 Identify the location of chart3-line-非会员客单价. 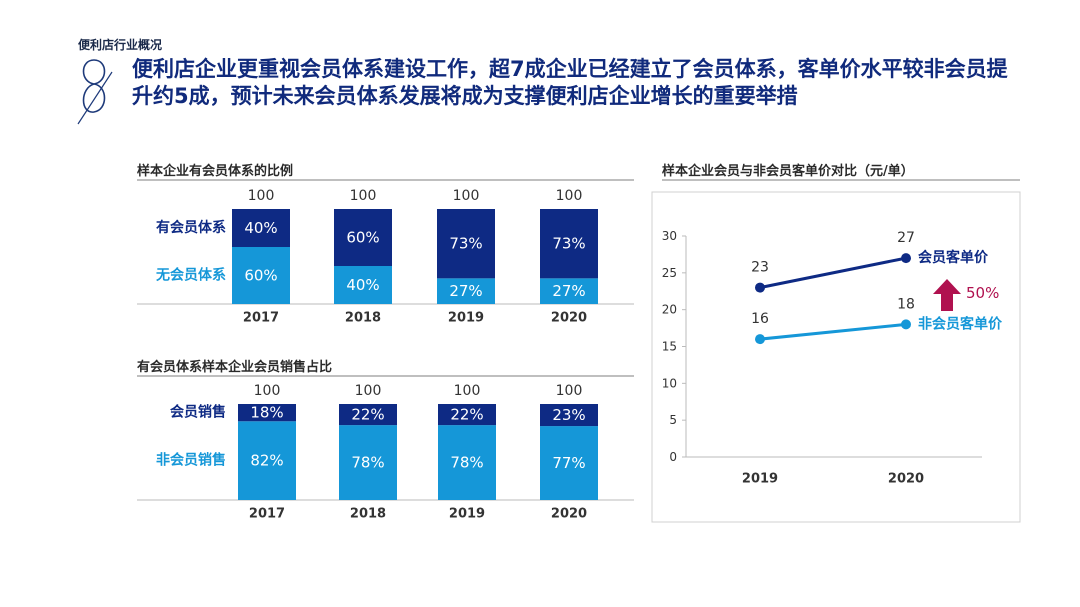
(833, 331).